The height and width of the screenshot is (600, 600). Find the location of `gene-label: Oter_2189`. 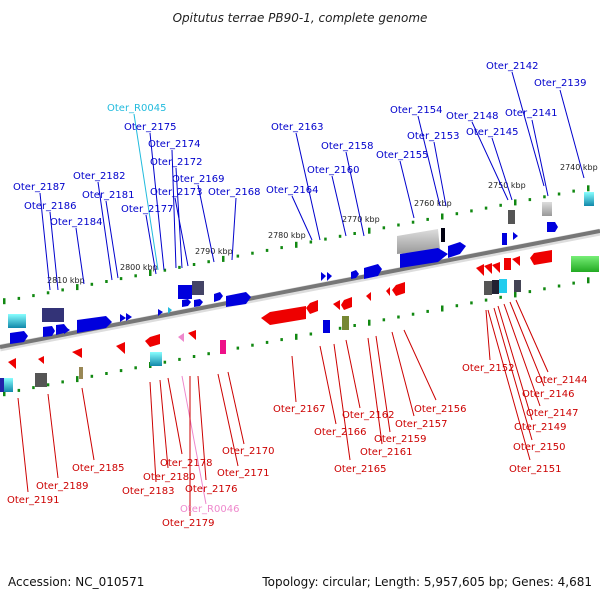

gene-label: Oter_2189 is located at coordinates (62, 486).